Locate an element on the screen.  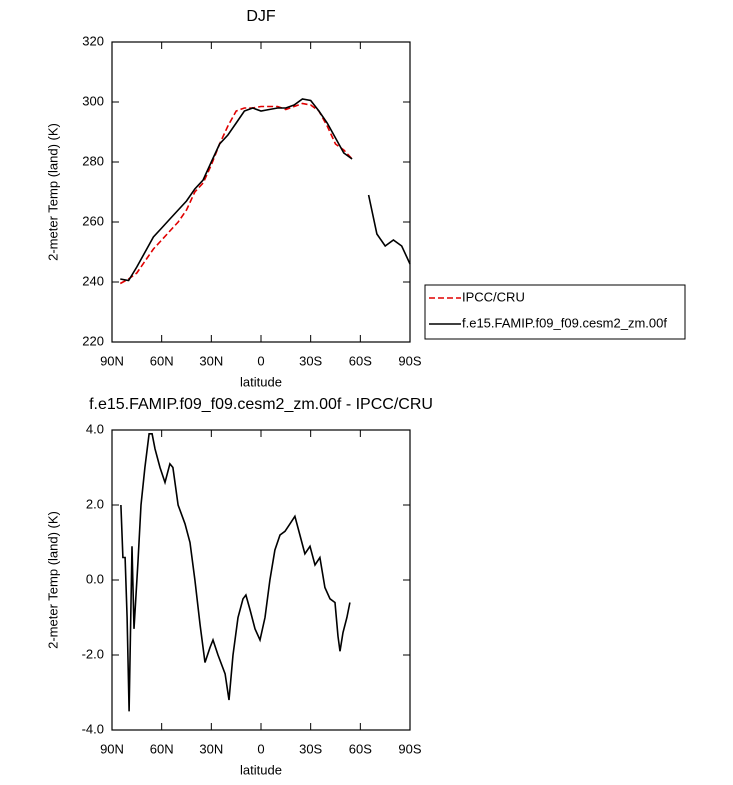
chart-title: DJF is located at coordinates (261, 16).